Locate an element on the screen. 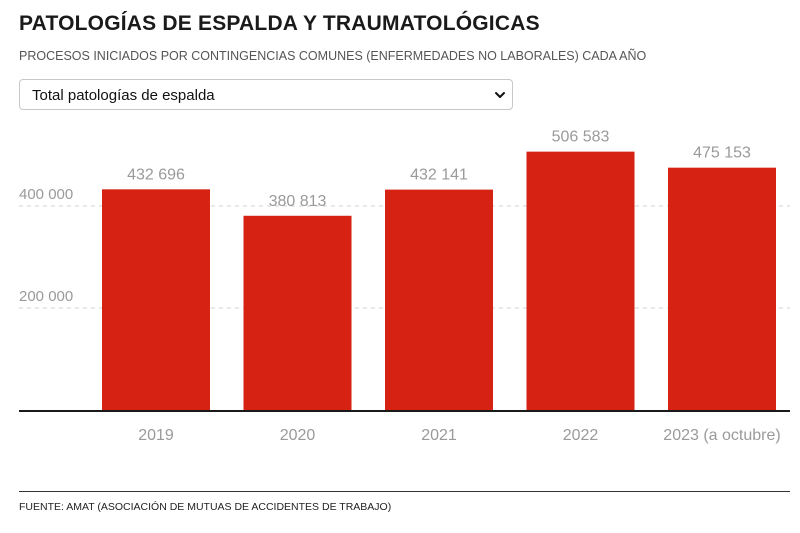 This screenshot has width=800, height=533. bar-value-label: 380 813 is located at coordinates (298, 201).